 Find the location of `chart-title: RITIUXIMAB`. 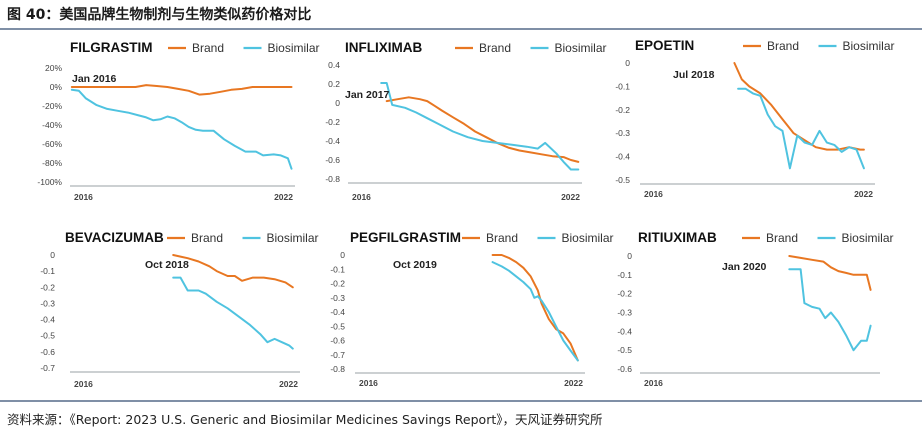

chart-title: RITIUXIMAB is located at coordinates (677, 237).